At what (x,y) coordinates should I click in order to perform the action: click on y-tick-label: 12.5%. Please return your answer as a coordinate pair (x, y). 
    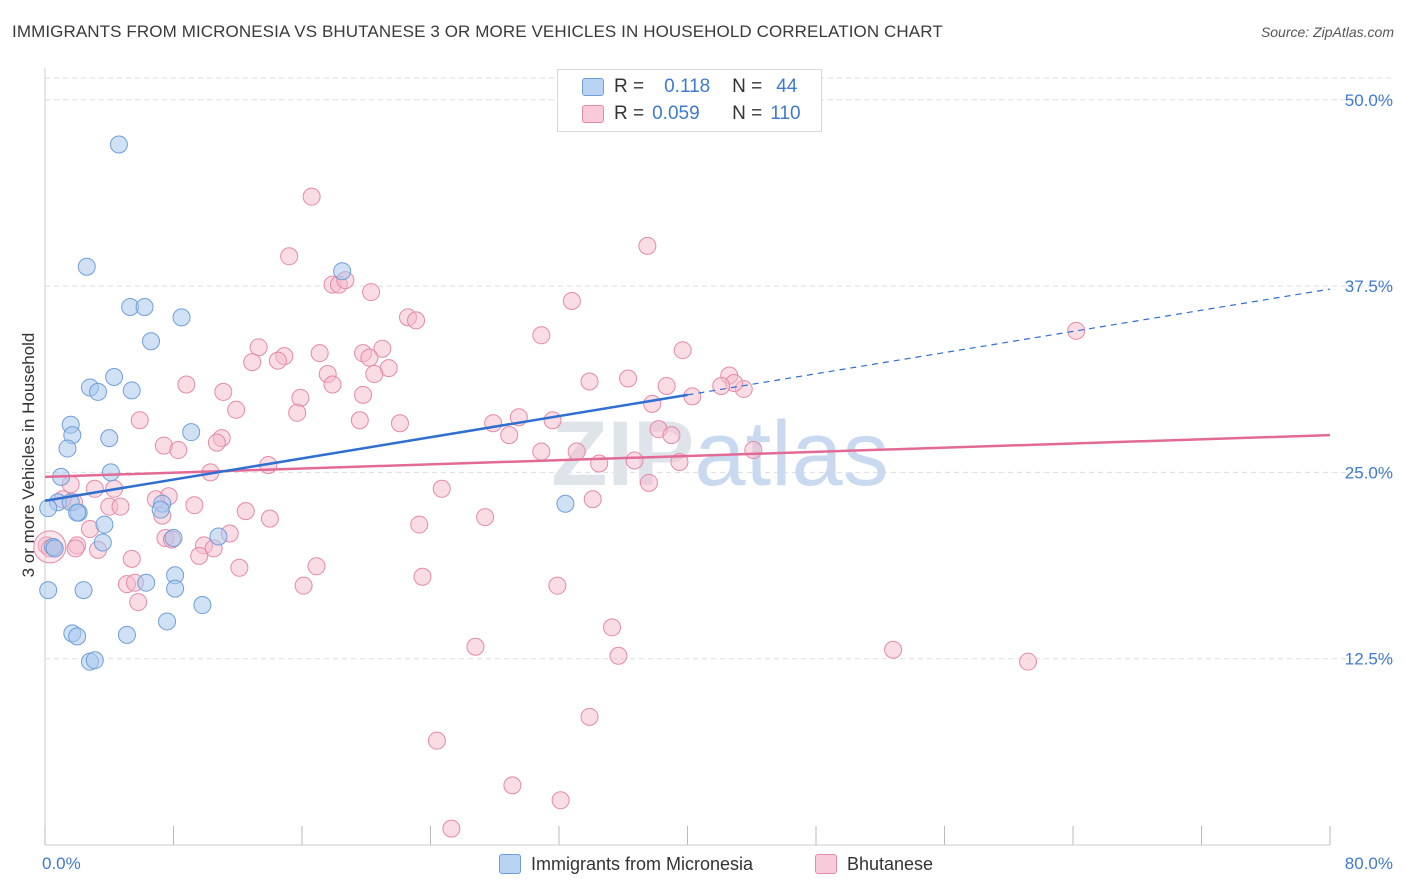
    Looking at the image, I should click on (1369, 659).